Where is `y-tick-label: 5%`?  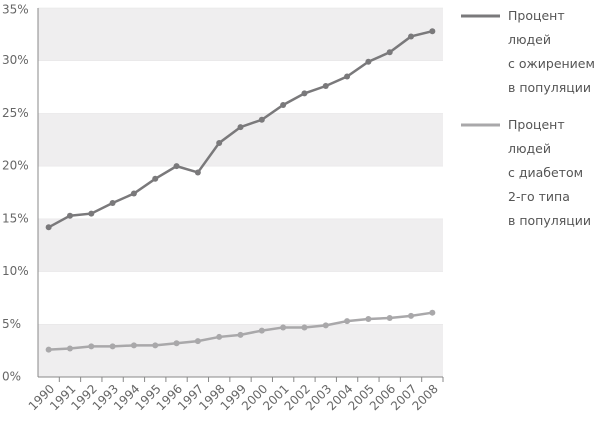 y-tick-label: 5% is located at coordinates (11, 324).